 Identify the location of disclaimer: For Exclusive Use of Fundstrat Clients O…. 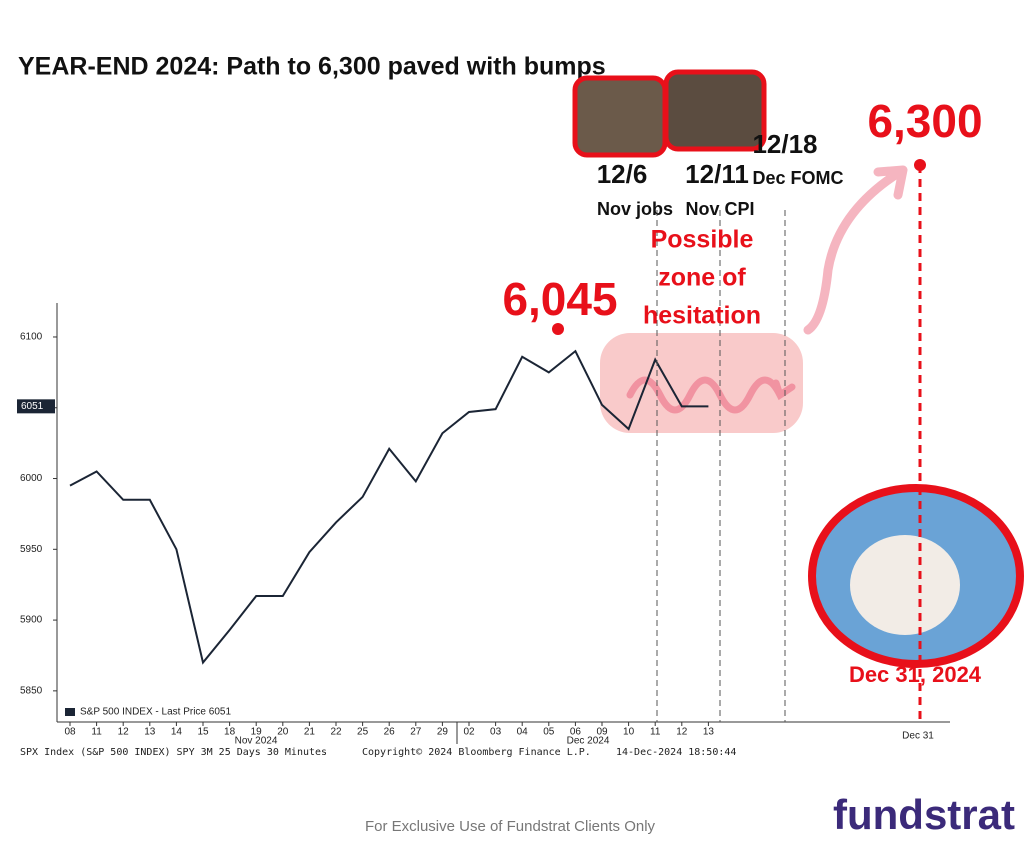
(510, 826).